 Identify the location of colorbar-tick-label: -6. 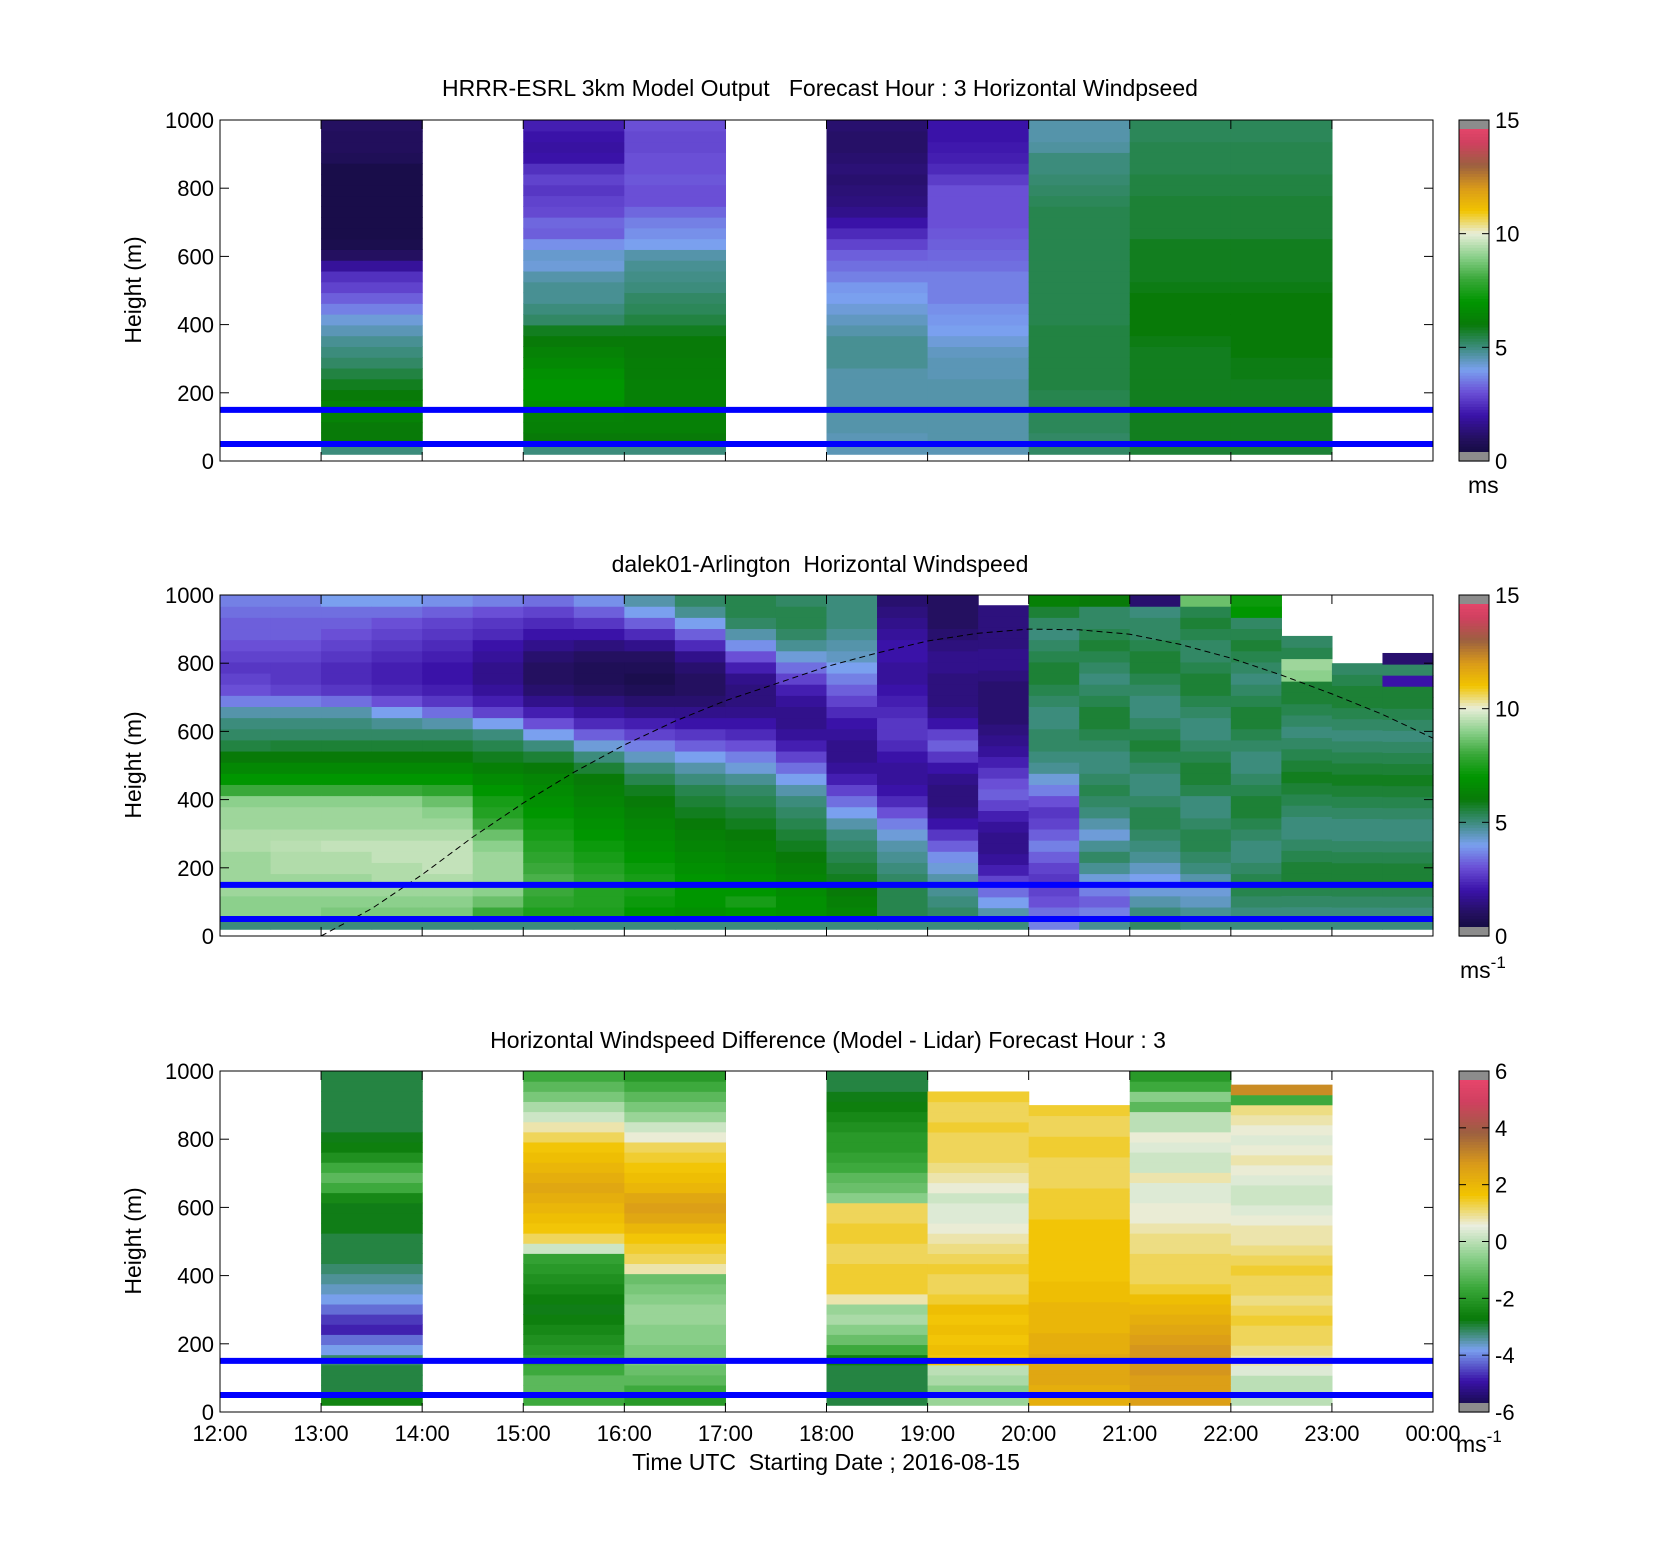
(1505, 1412).